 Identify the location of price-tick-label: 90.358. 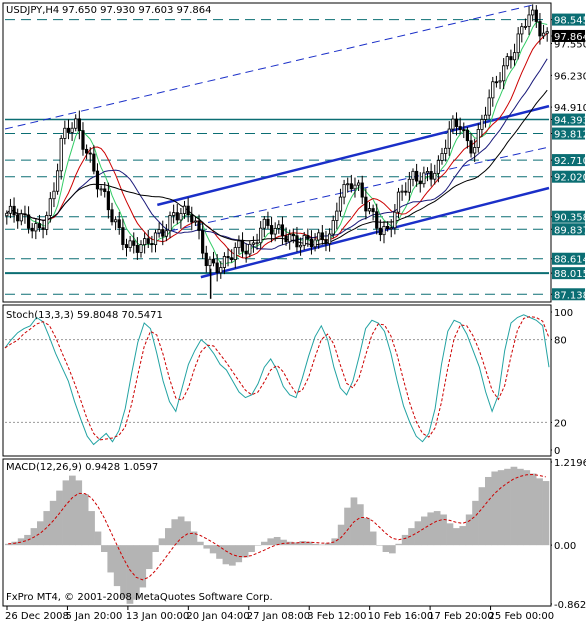
(570, 218).